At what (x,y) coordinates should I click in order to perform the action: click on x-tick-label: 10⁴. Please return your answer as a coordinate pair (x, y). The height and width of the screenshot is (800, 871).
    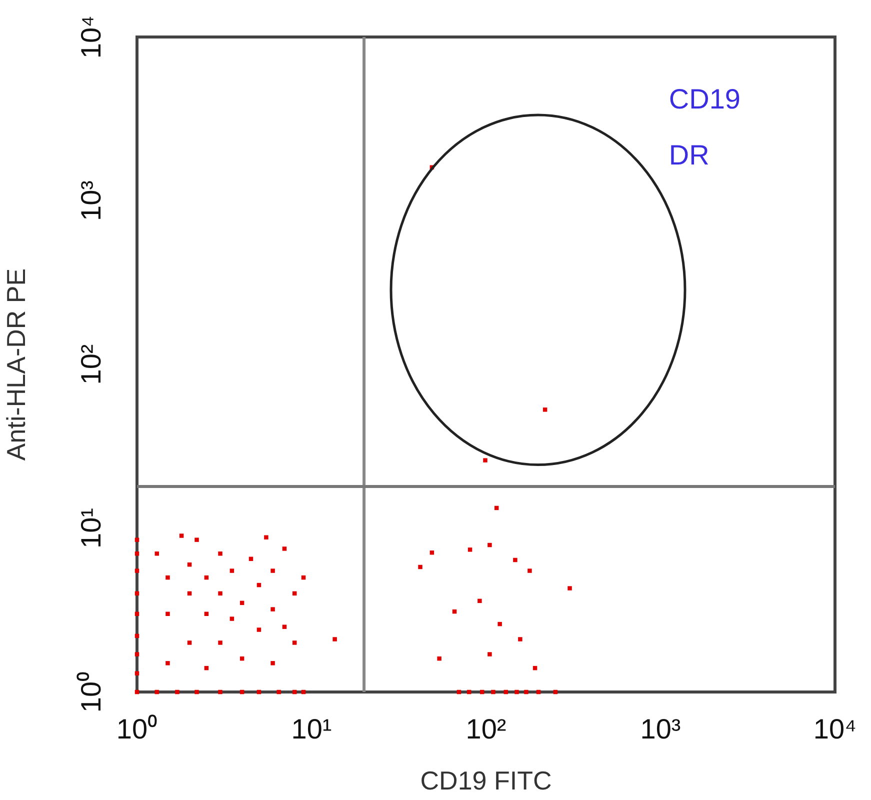
    Looking at the image, I should click on (835, 729).